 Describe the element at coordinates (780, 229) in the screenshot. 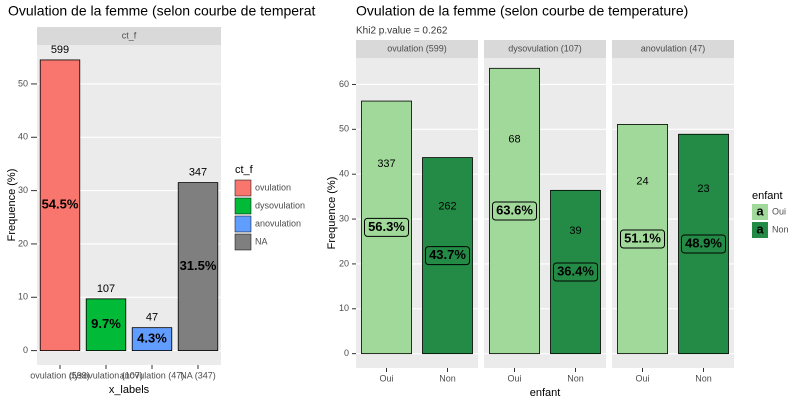

I see `legend-label: Non` at that location.